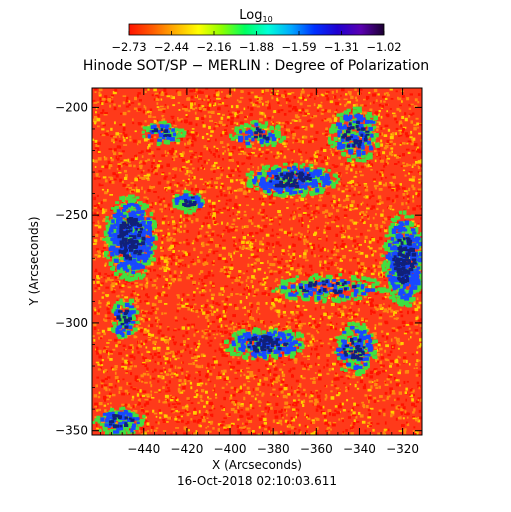  Describe the element at coordinates (34, 261) in the screenshot. I see `y-axis-label: Y (Arcseconds)` at that location.